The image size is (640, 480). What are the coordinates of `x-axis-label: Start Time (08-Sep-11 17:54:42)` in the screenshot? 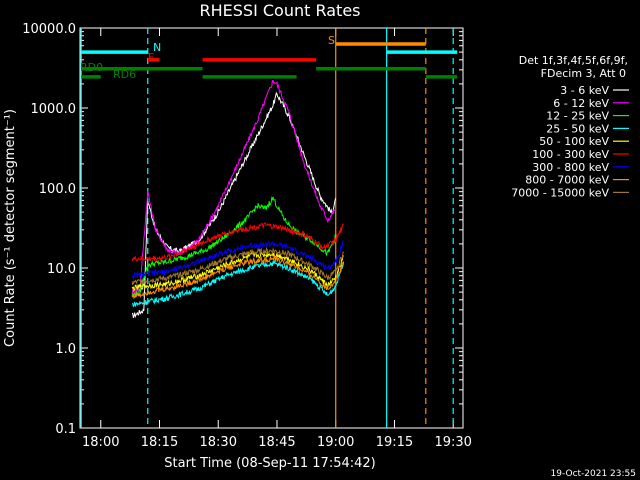 It's located at (269, 463).